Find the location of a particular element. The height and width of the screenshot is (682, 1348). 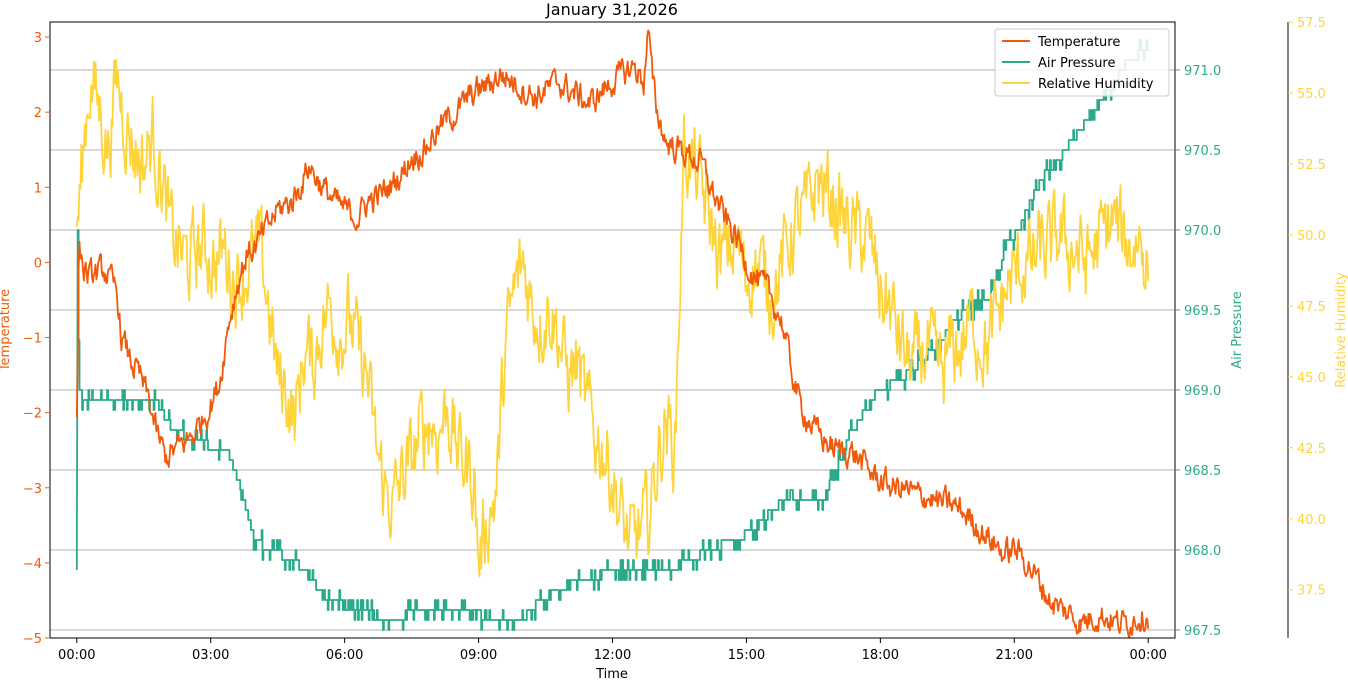

temp-tick-label-4: −1 is located at coordinates (32, 339).